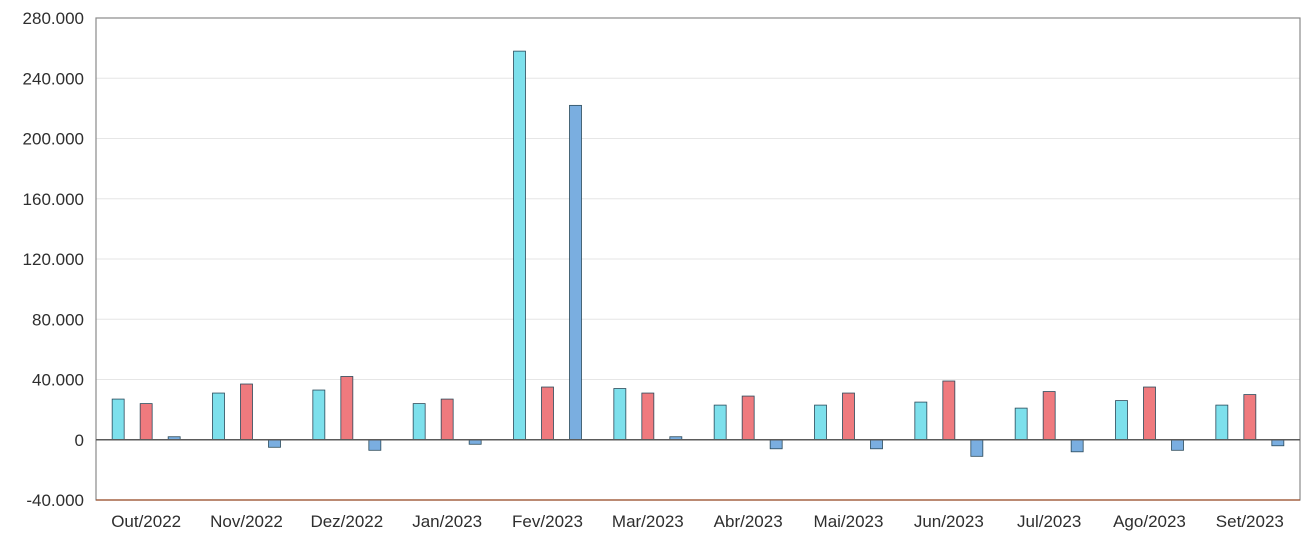 The image size is (1306, 534). I want to click on bar-series-2-dez-2022, so click(347, 408).